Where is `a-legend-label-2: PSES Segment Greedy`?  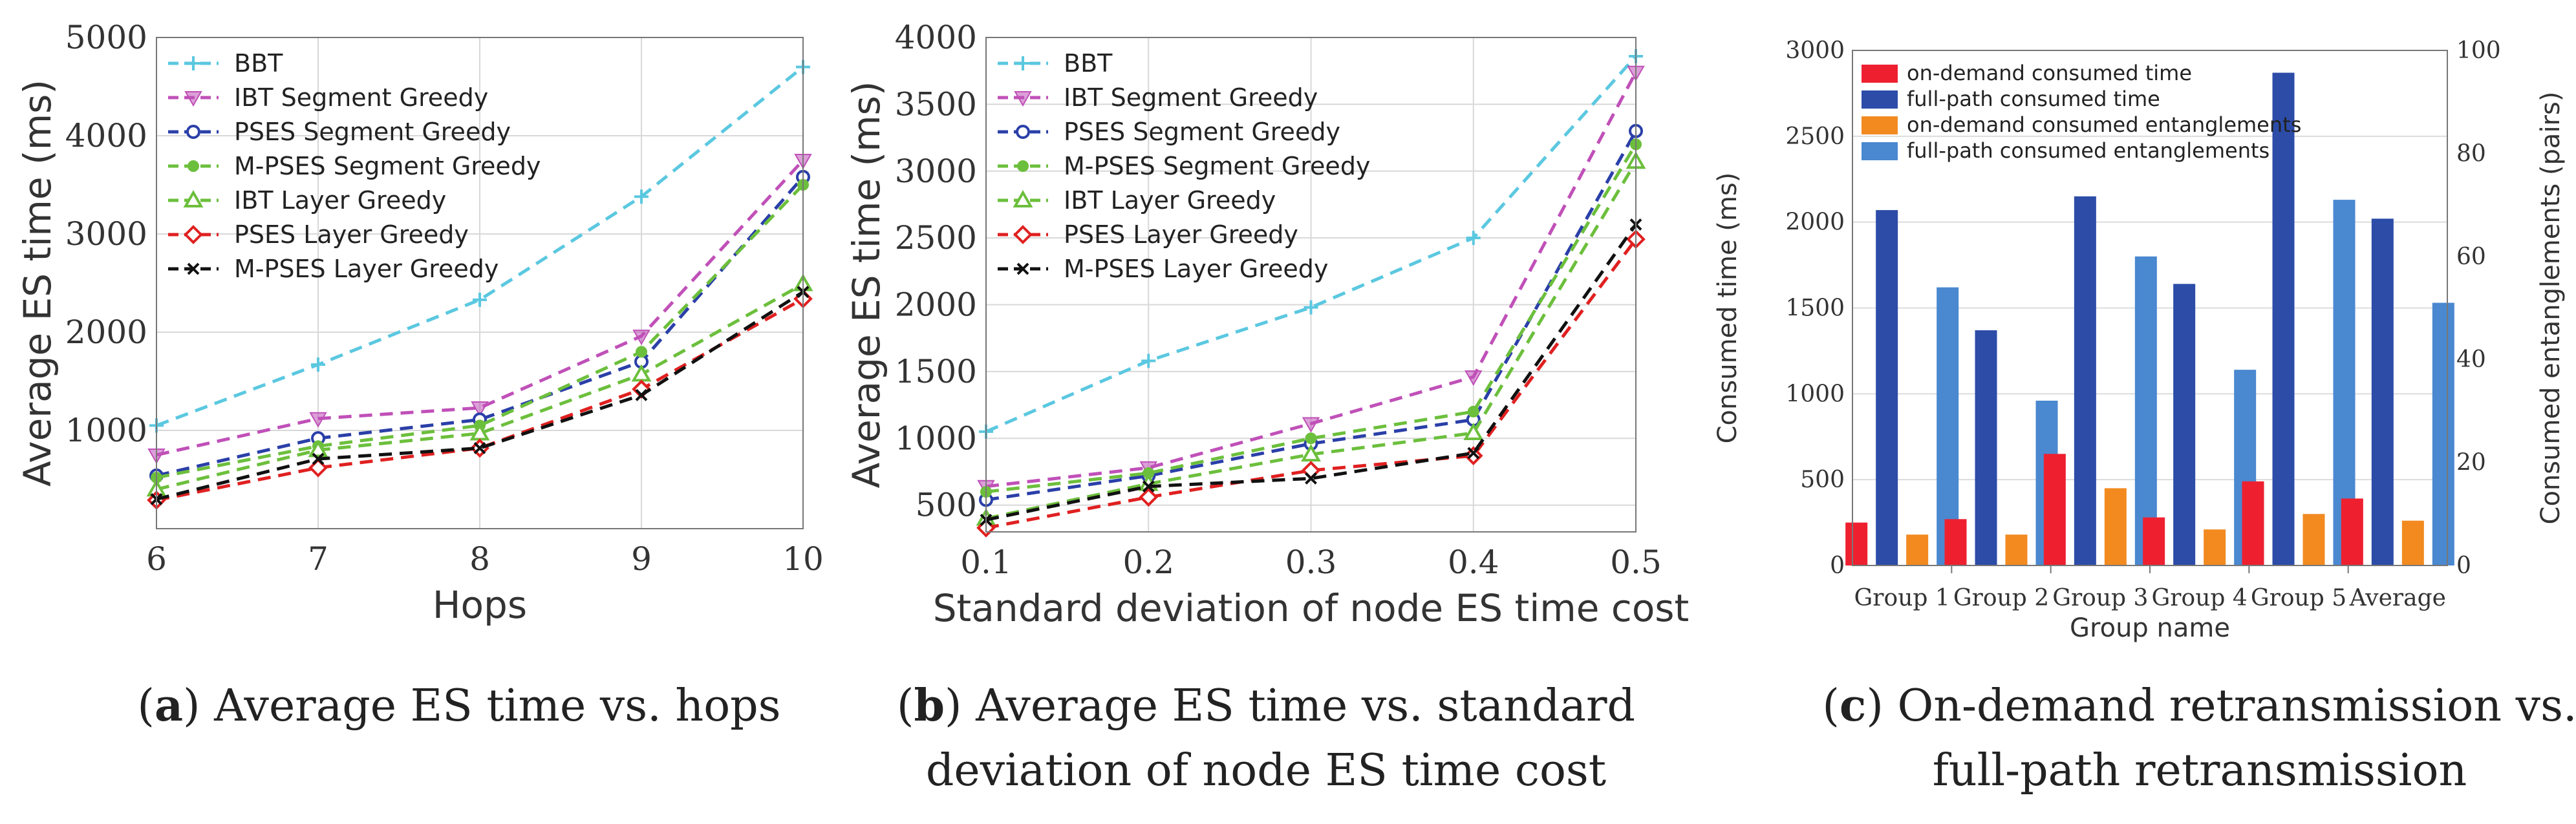 a-legend-label-2: PSES Segment Greedy is located at coordinates (373, 132).